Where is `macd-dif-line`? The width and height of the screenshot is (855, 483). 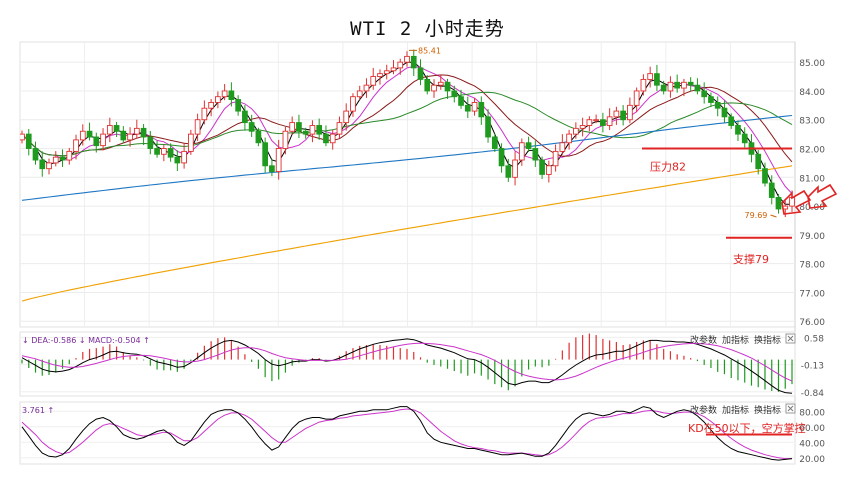 macd-dif-line is located at coordinates (407, 366).